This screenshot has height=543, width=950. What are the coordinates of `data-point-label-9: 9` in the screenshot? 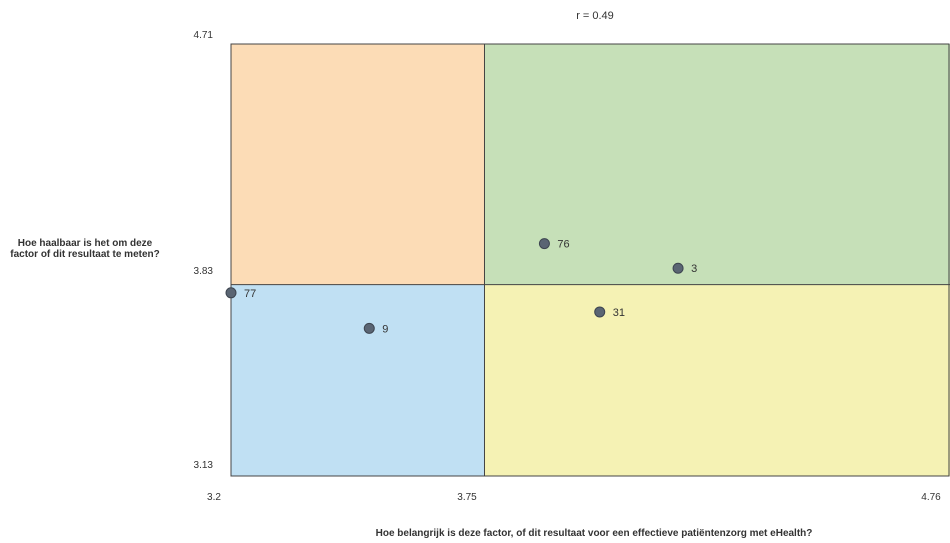 It's located at (385, 329).